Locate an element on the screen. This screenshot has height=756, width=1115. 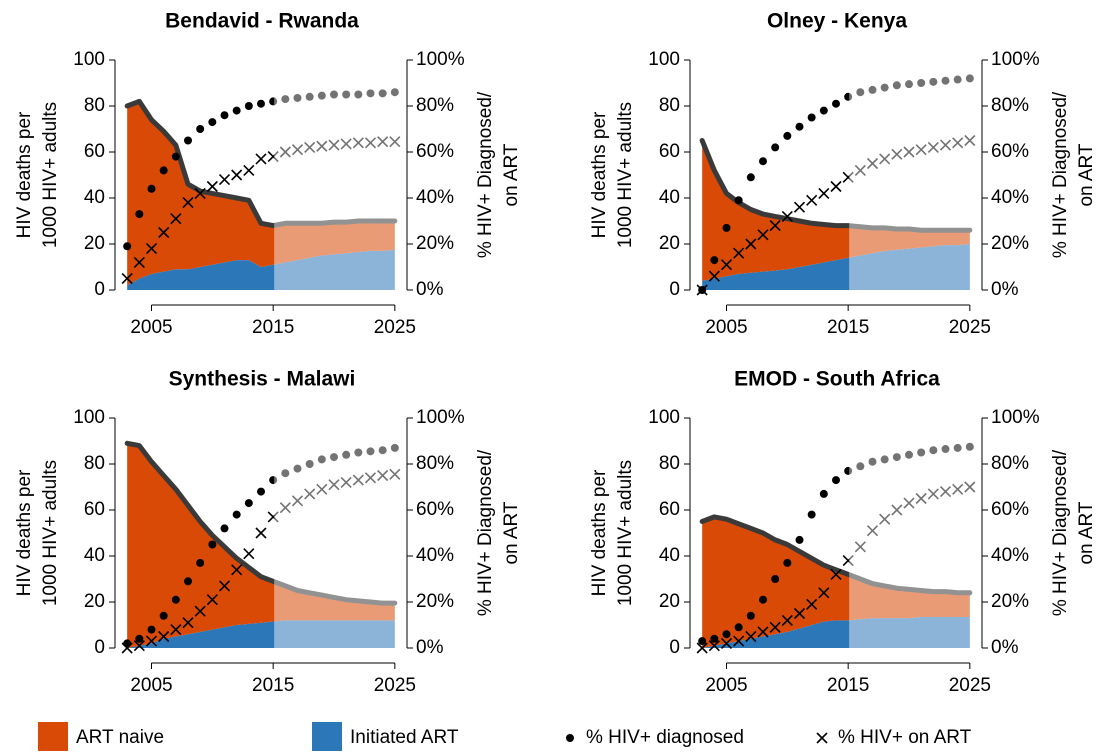
legend-swatch is located at coordinates (327, 736).